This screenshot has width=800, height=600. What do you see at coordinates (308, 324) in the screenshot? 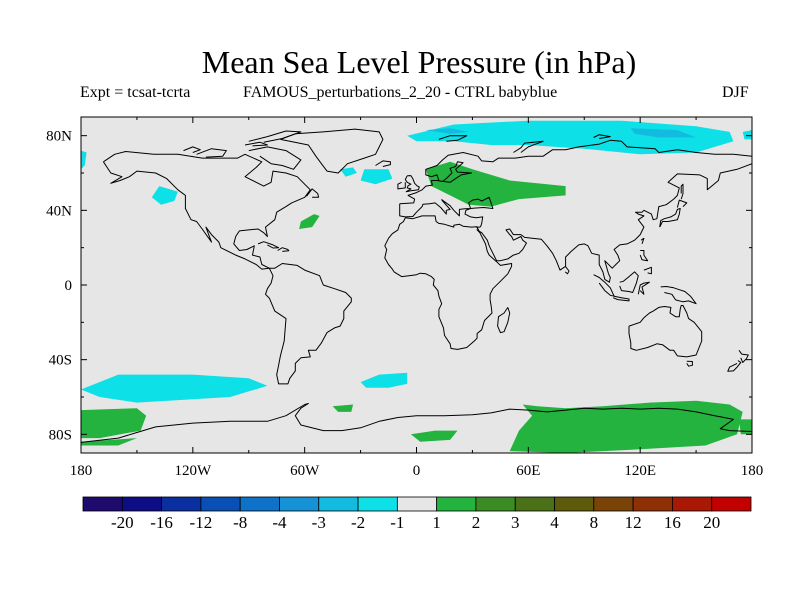
I see `coastline-south-america` at bounding box center [308, 324].